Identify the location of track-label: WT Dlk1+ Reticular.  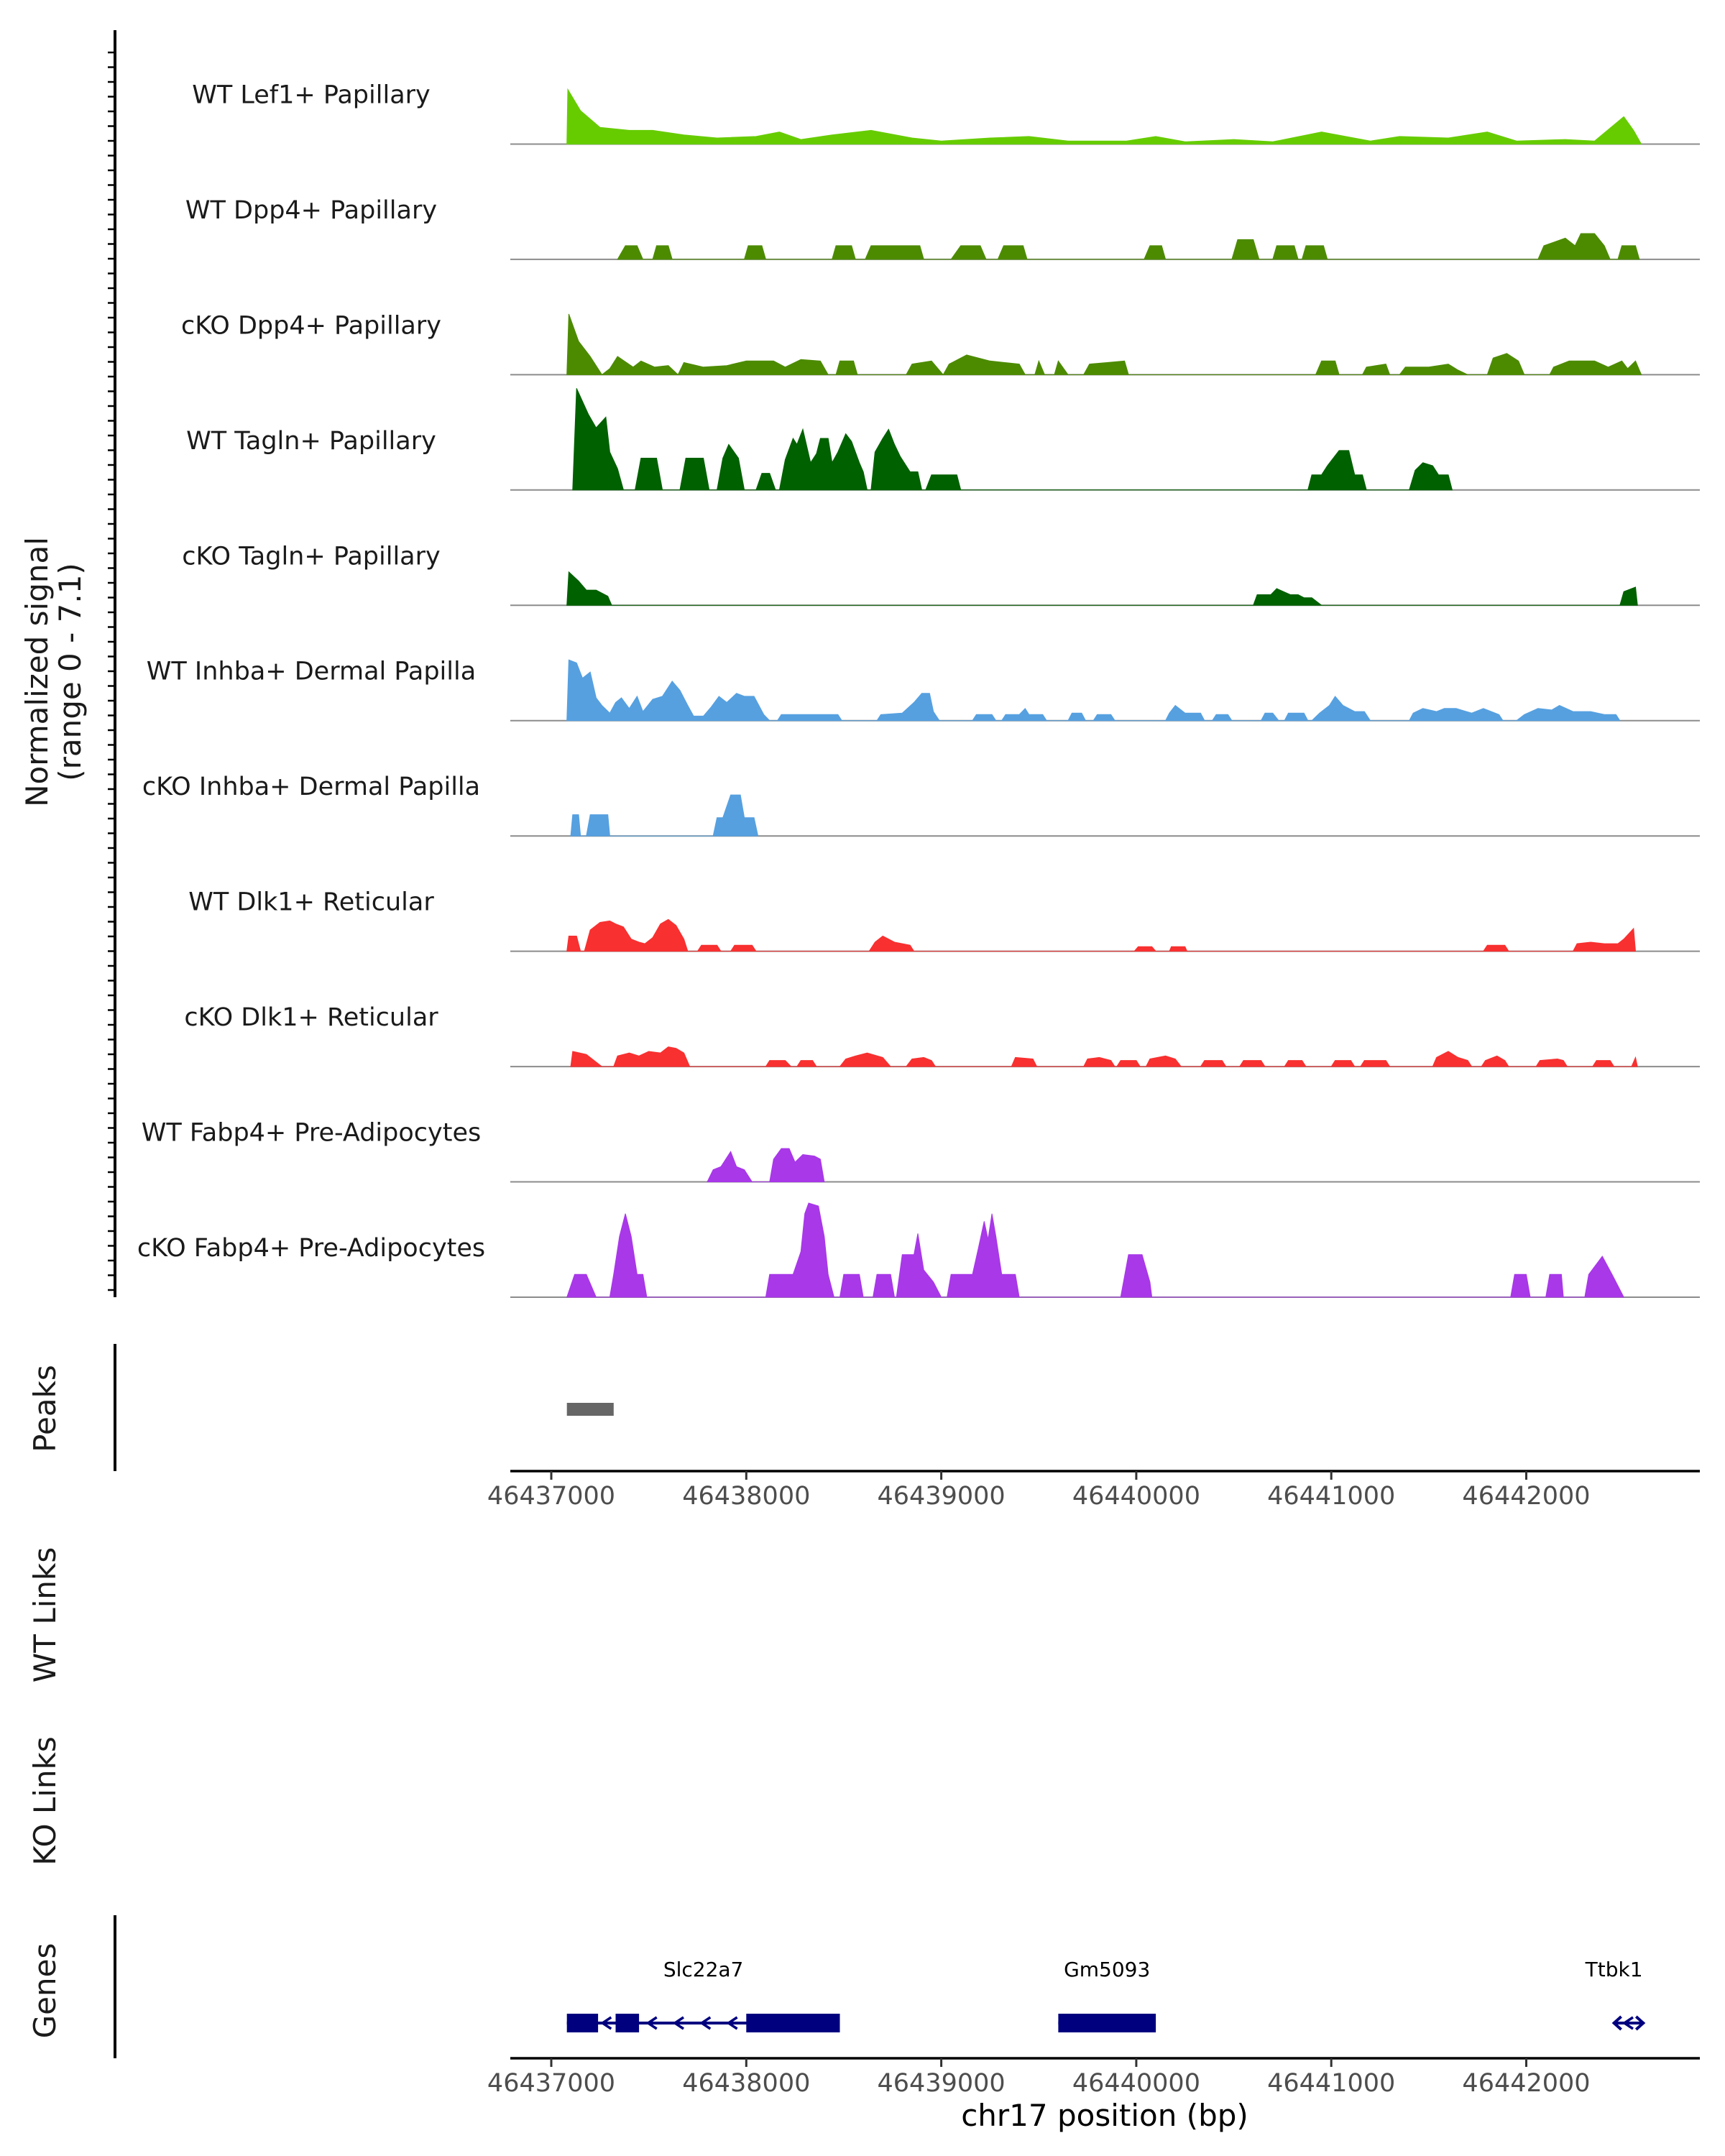
(311, 902).